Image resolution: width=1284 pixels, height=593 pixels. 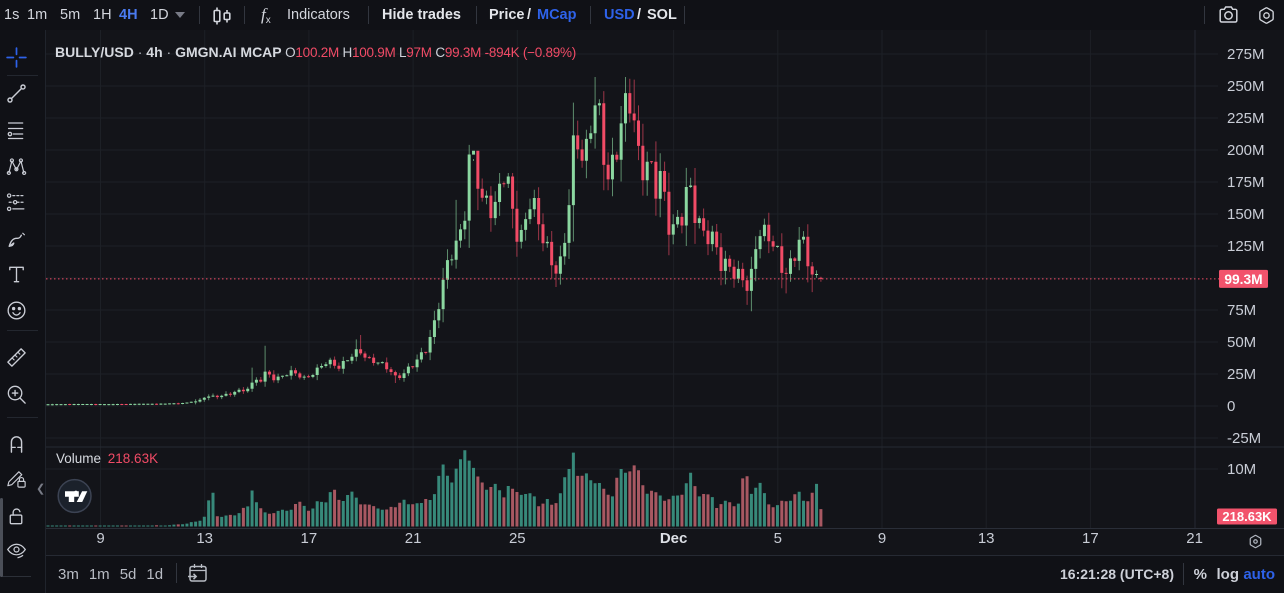 What do you see at coordinates (1246, 150) in the screenshot?
I see `svg-text: 200M` at bounding box center [1246, 150].